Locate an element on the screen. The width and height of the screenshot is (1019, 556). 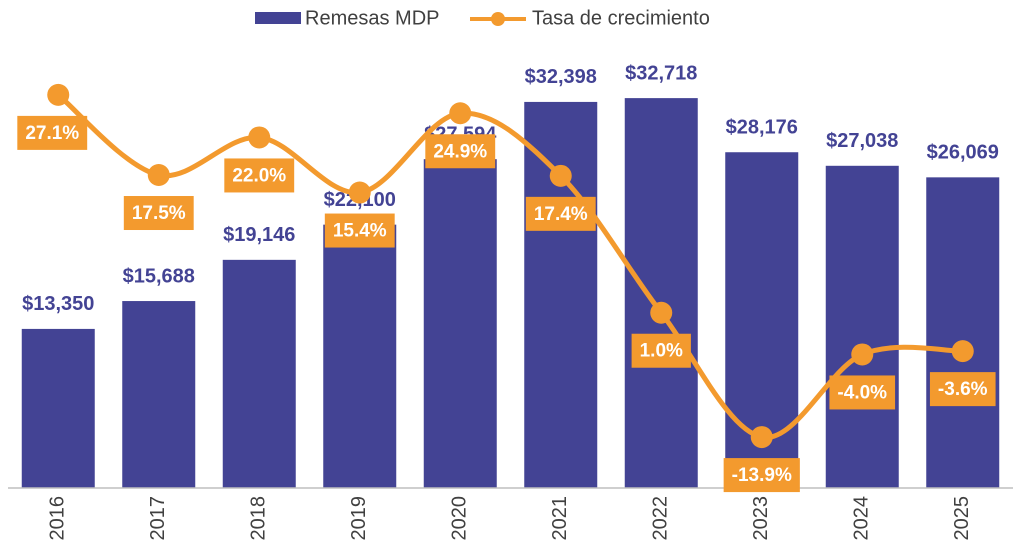
line-value-text: 22.0% is located at coordinates (259, 175).